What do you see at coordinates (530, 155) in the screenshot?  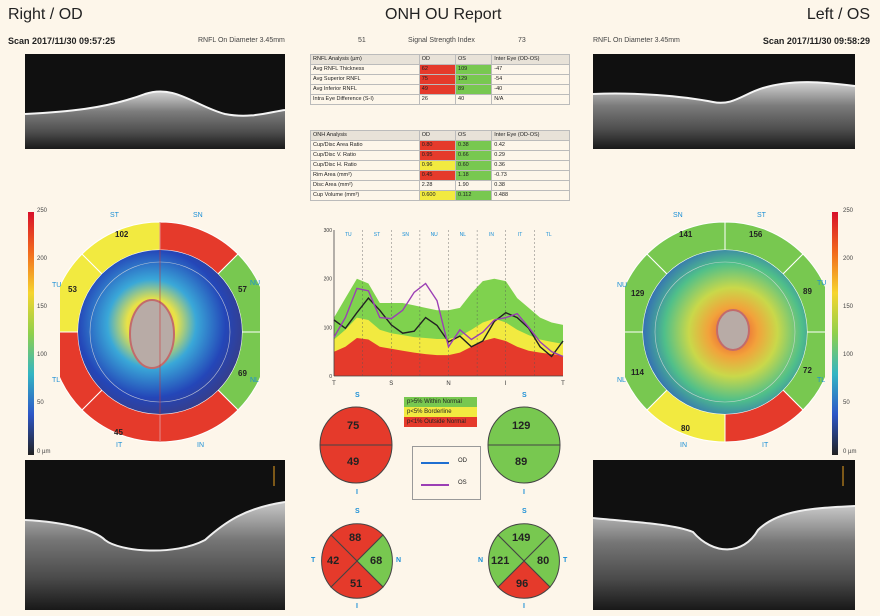 I see `onh-diff-cell: 0.29` at bounding box center [530, 155].